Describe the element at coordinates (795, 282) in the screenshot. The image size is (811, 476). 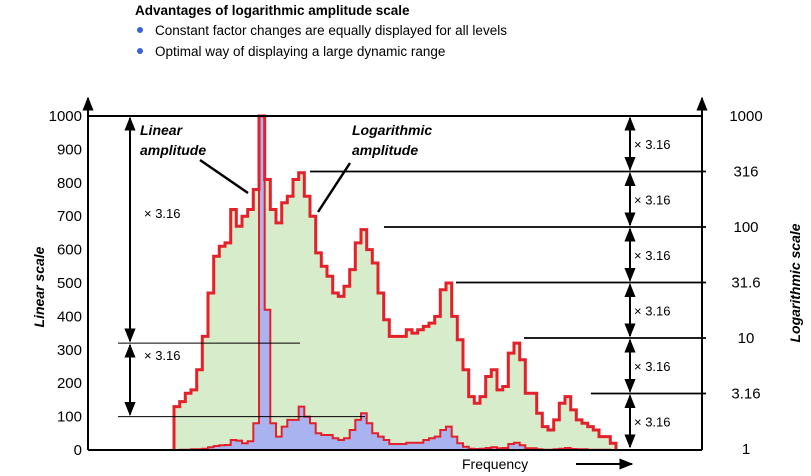
I see `y-axis-right-label: Logarithmic scale` at that location.